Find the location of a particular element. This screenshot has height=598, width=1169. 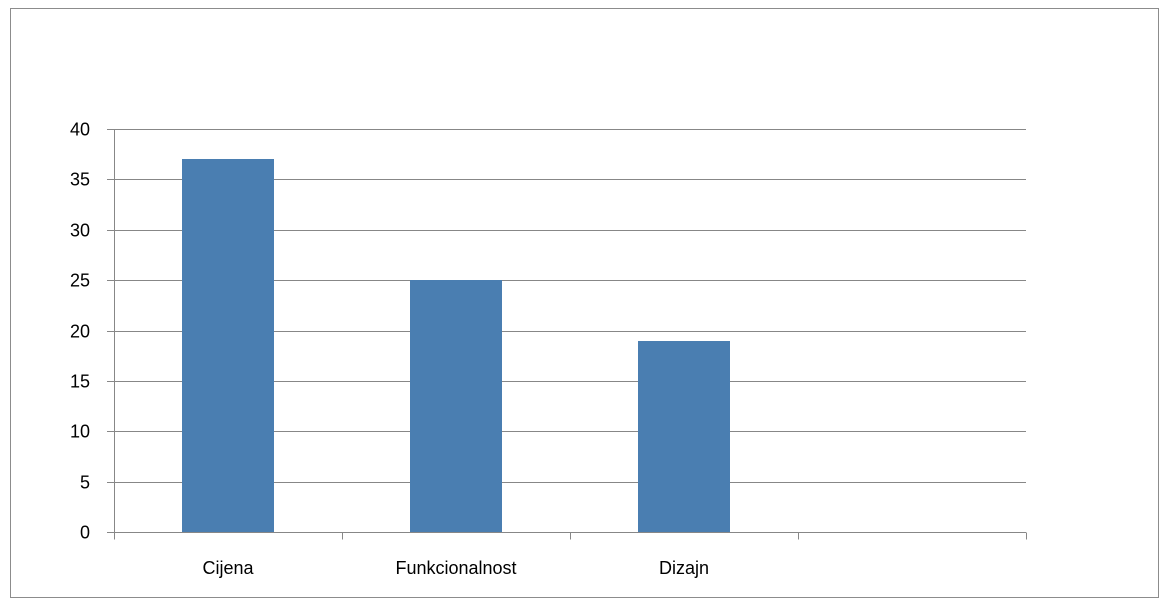

x-tick-label: Dizajn is located at coordinates (684, 568).